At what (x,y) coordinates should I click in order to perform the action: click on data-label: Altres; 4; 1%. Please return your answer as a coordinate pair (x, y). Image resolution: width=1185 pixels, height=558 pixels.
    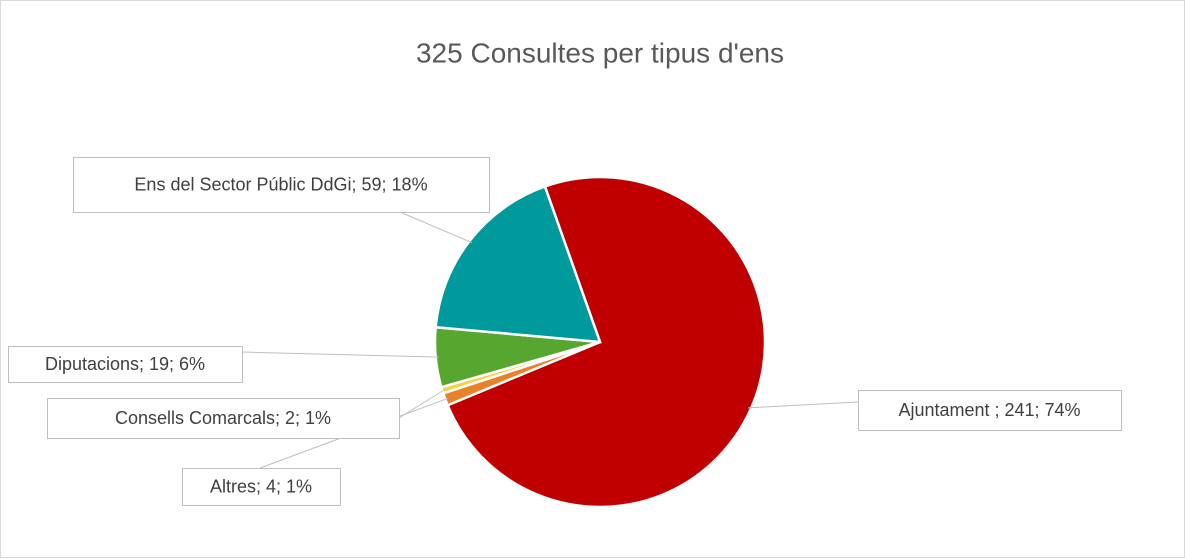
    Looking at the image, I should click on (261, 486).